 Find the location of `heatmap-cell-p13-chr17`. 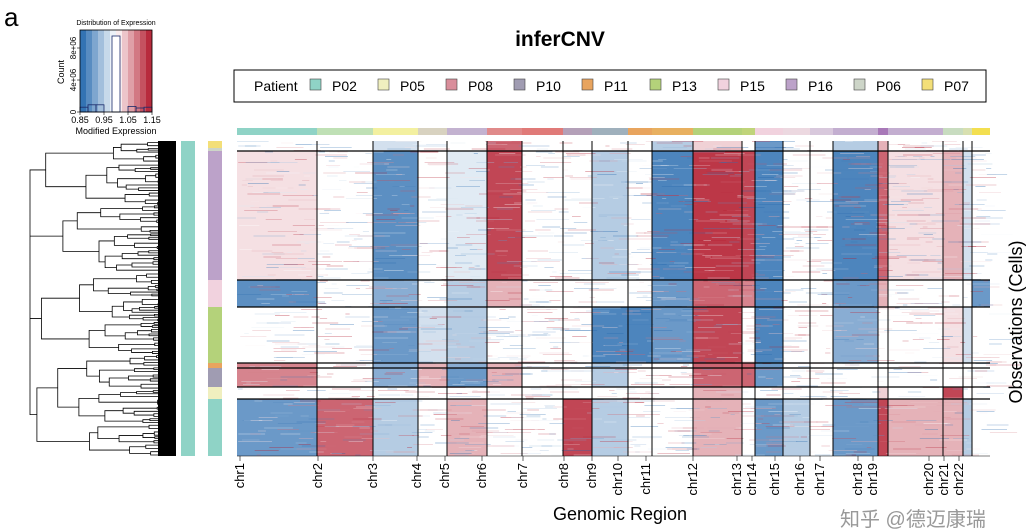

heatmap-cell-p13-chr17 is located at coordinates (855, 335).